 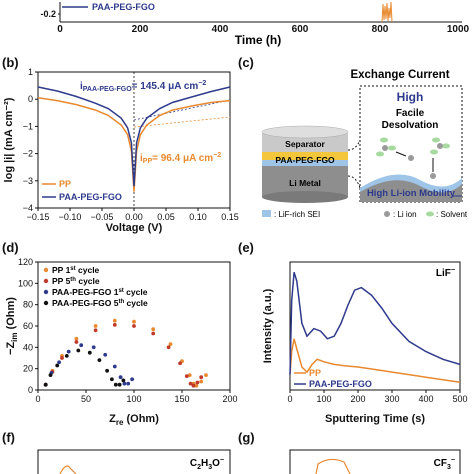 I want to click on panel-e-species: LiF−, so click(x=445, y=273).